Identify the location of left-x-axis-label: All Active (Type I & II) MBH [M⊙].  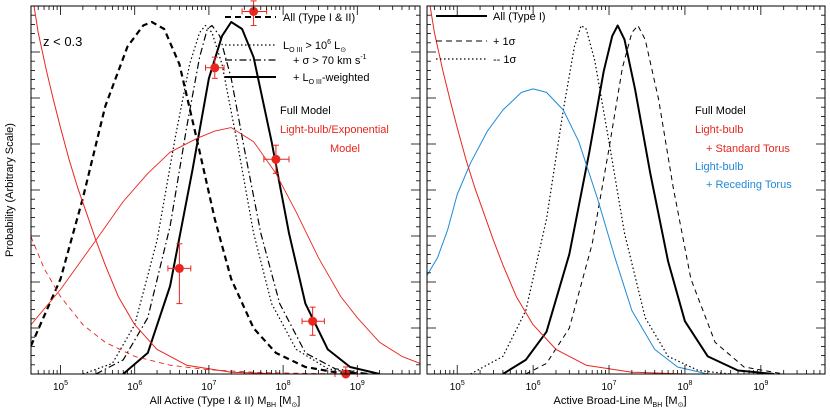
(225, 402).